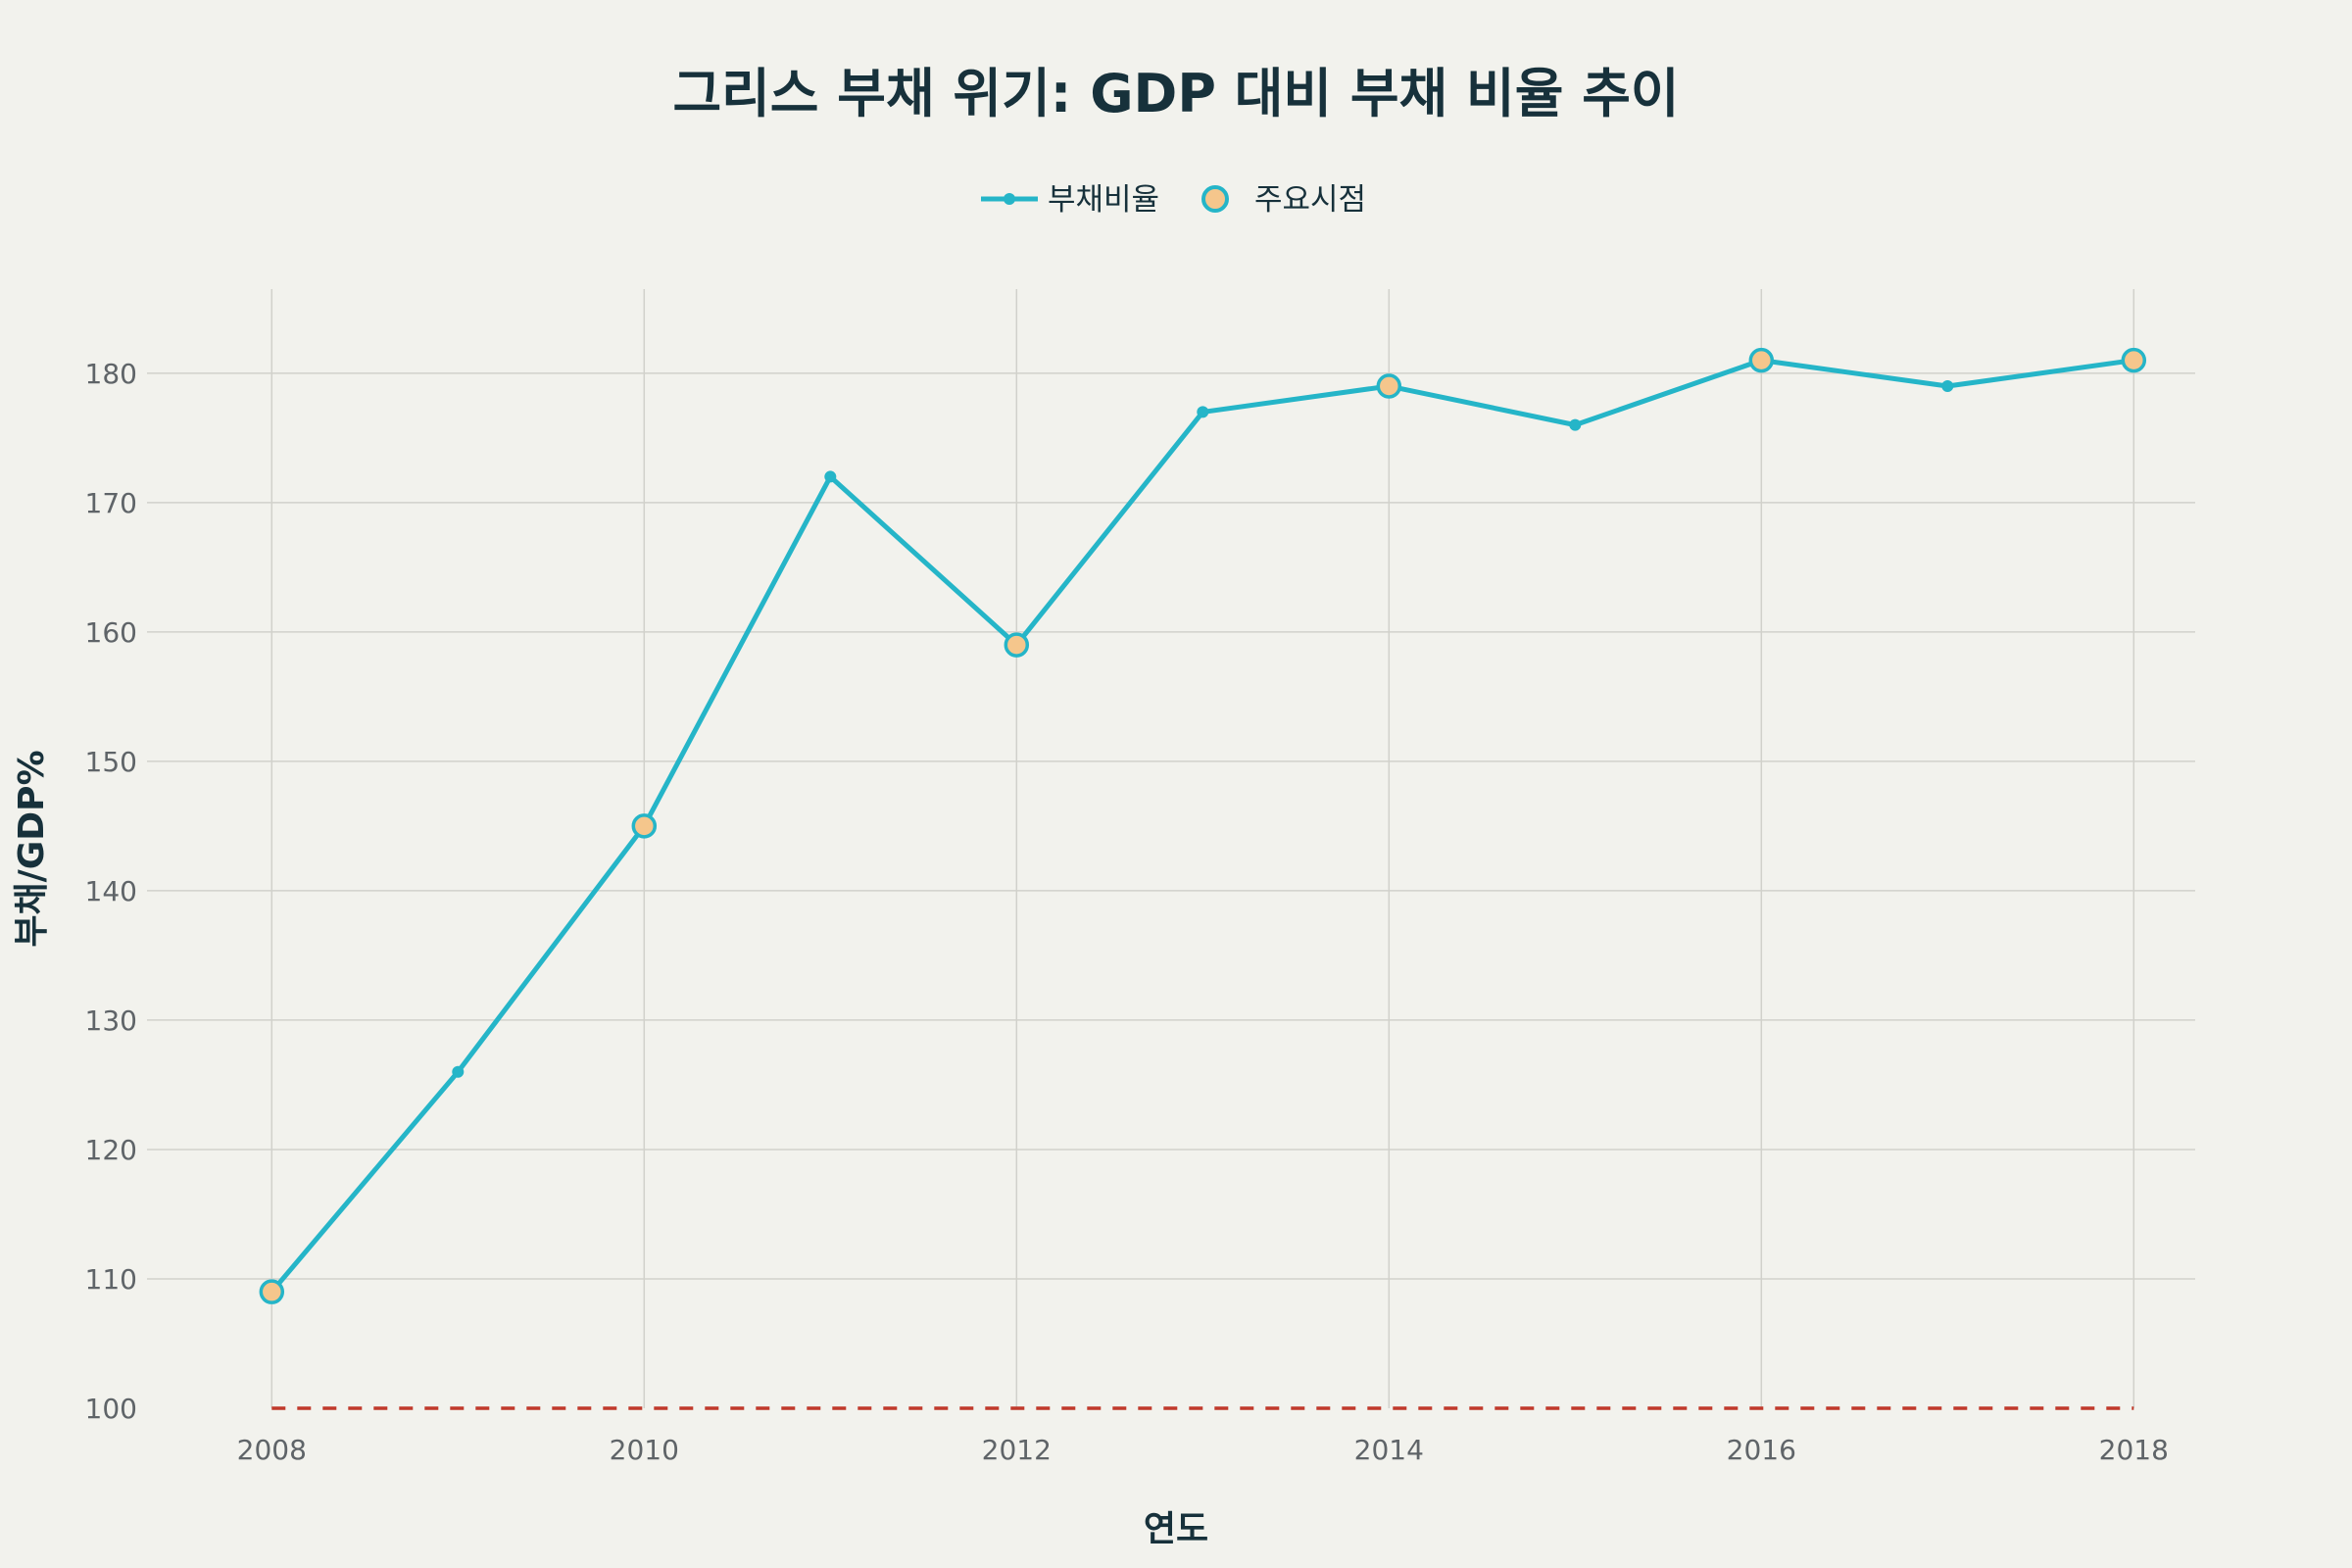 This screenshot has height=1568, width=2352. What do you see at coordinates (111, 1409) in the screenshot?
I see `y-tick-label-100: 100` at bounding box center [111, 1409].